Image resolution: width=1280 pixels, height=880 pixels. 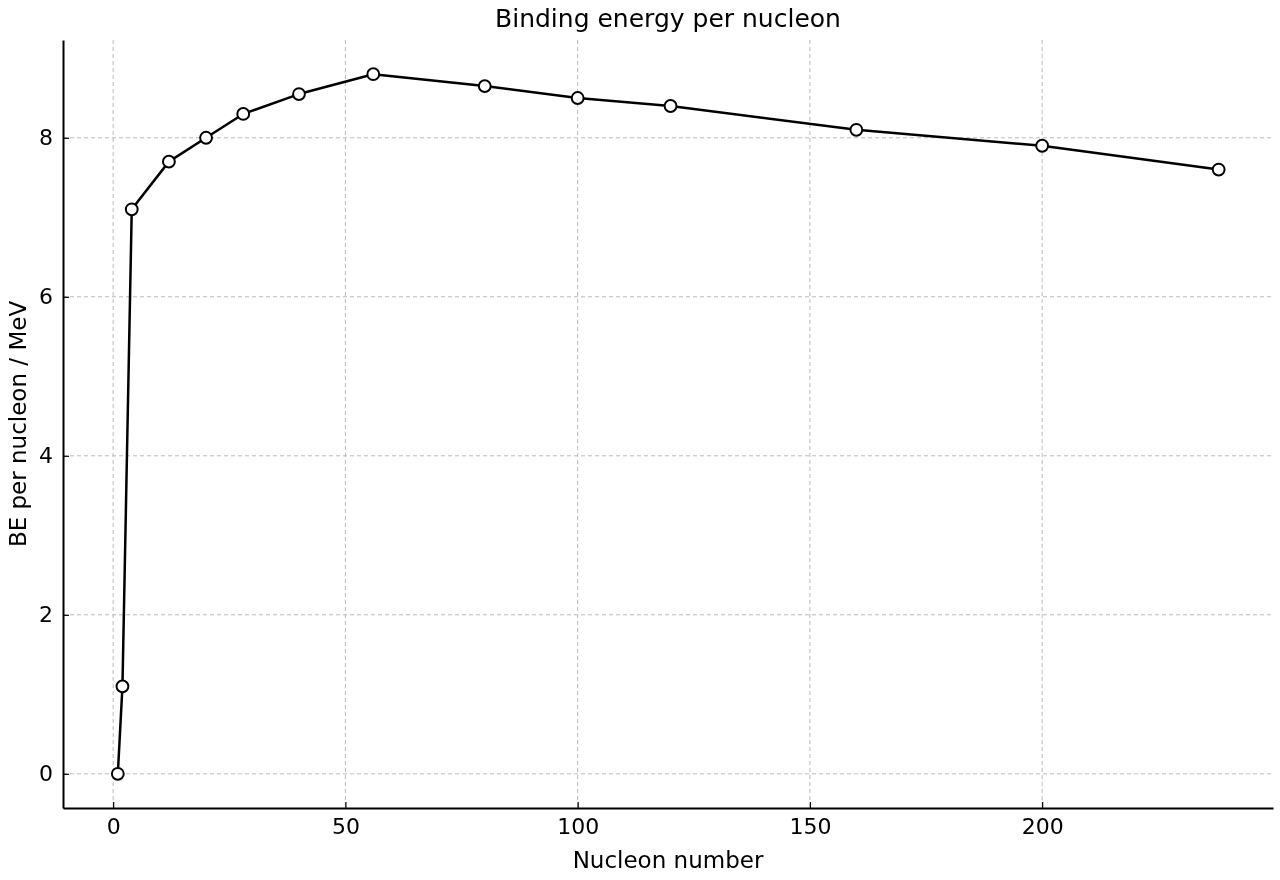 What do you see at coordinates (668, 860) in the screenshot?
I see `x-axis-title: Nucleon number` at bounding box center [668, 860].